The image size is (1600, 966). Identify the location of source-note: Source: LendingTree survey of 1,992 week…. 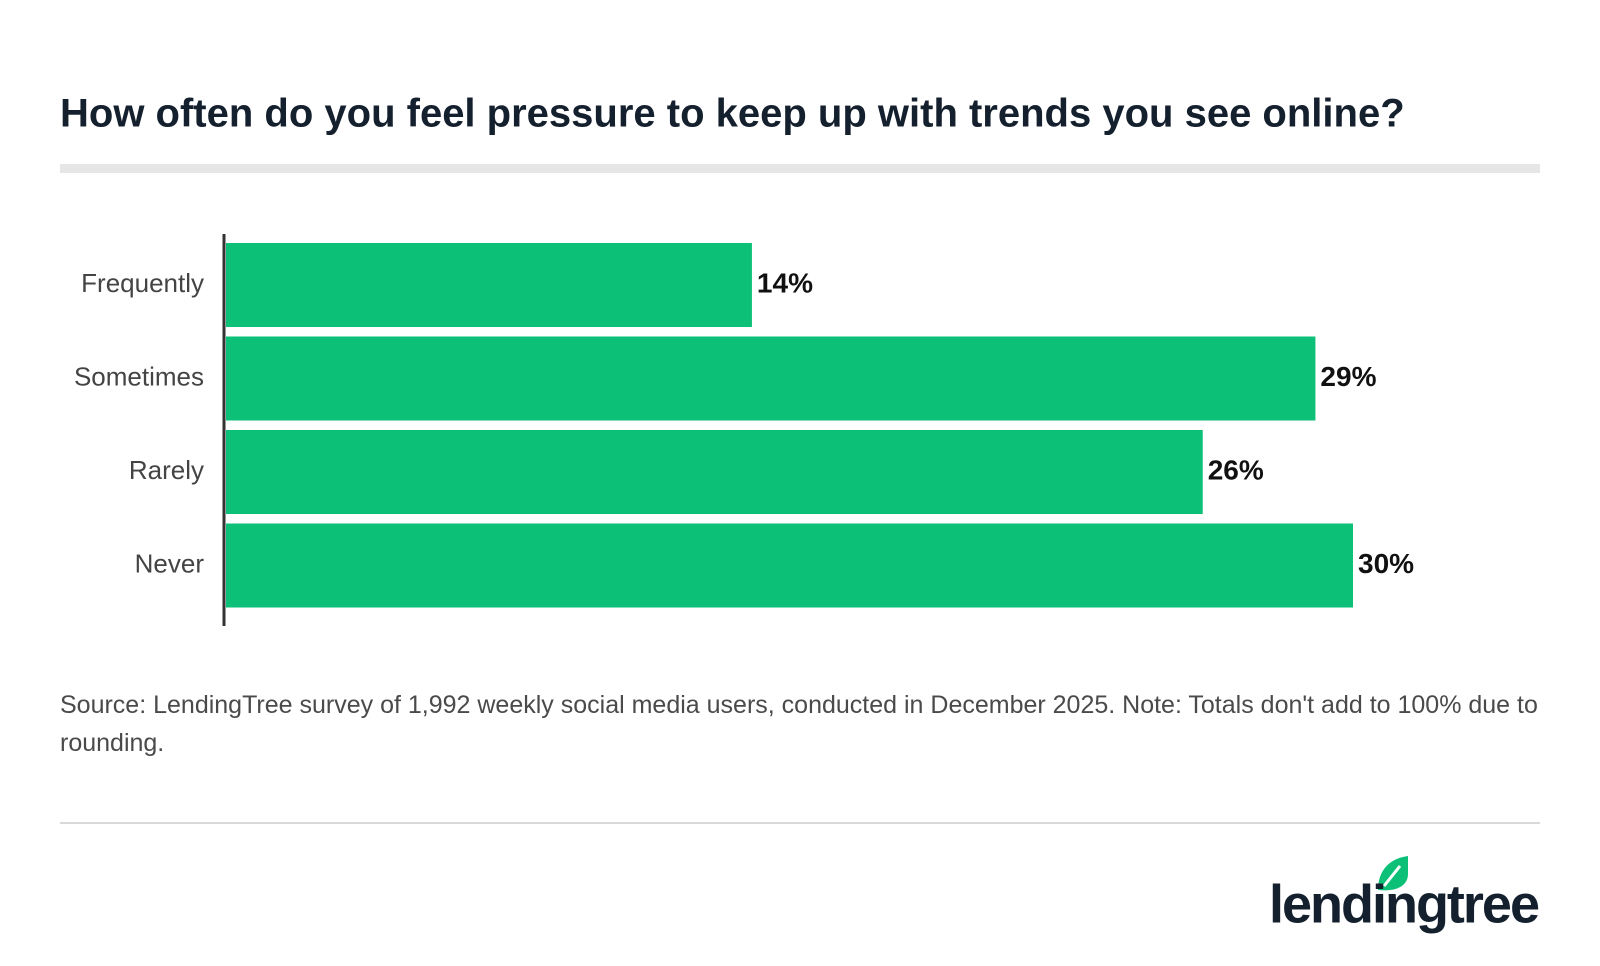
(799, 724).